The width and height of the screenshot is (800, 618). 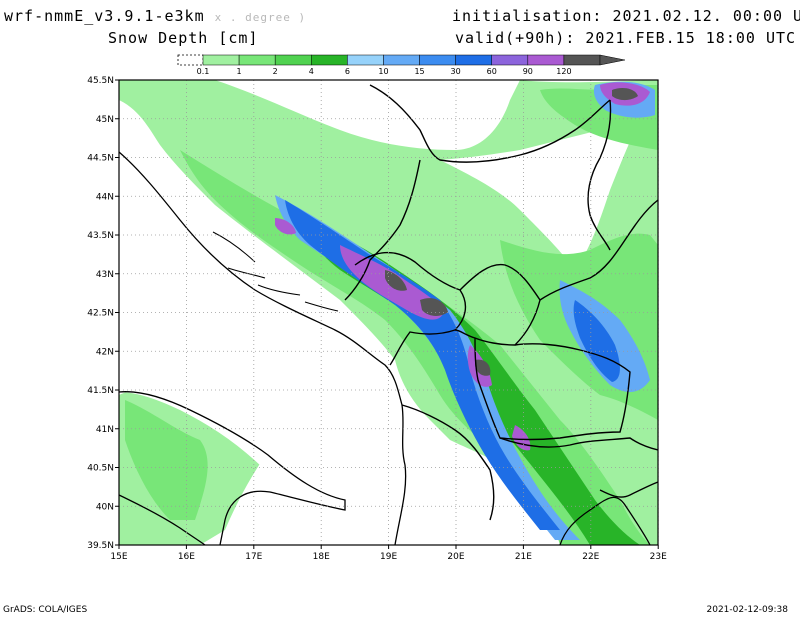 What do you see at coordinates (383, 71) in the screenshot?
I see `colorbar-label: 10` at bounding box center [383, 71].